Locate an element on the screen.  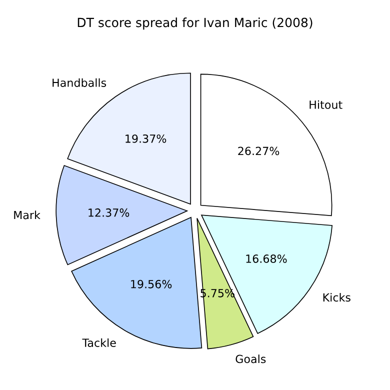
slice-label: Kicks is located at coordinates (336, 297).